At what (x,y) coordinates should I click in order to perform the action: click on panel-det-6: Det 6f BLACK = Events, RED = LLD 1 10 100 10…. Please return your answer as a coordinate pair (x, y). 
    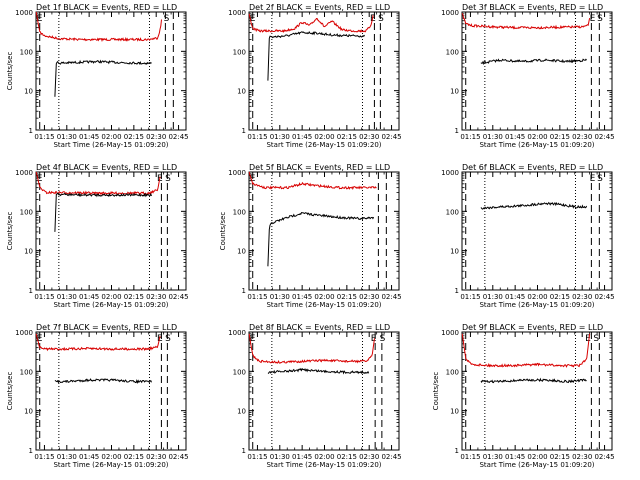
    Looking at the image, I should click on (527, 236).